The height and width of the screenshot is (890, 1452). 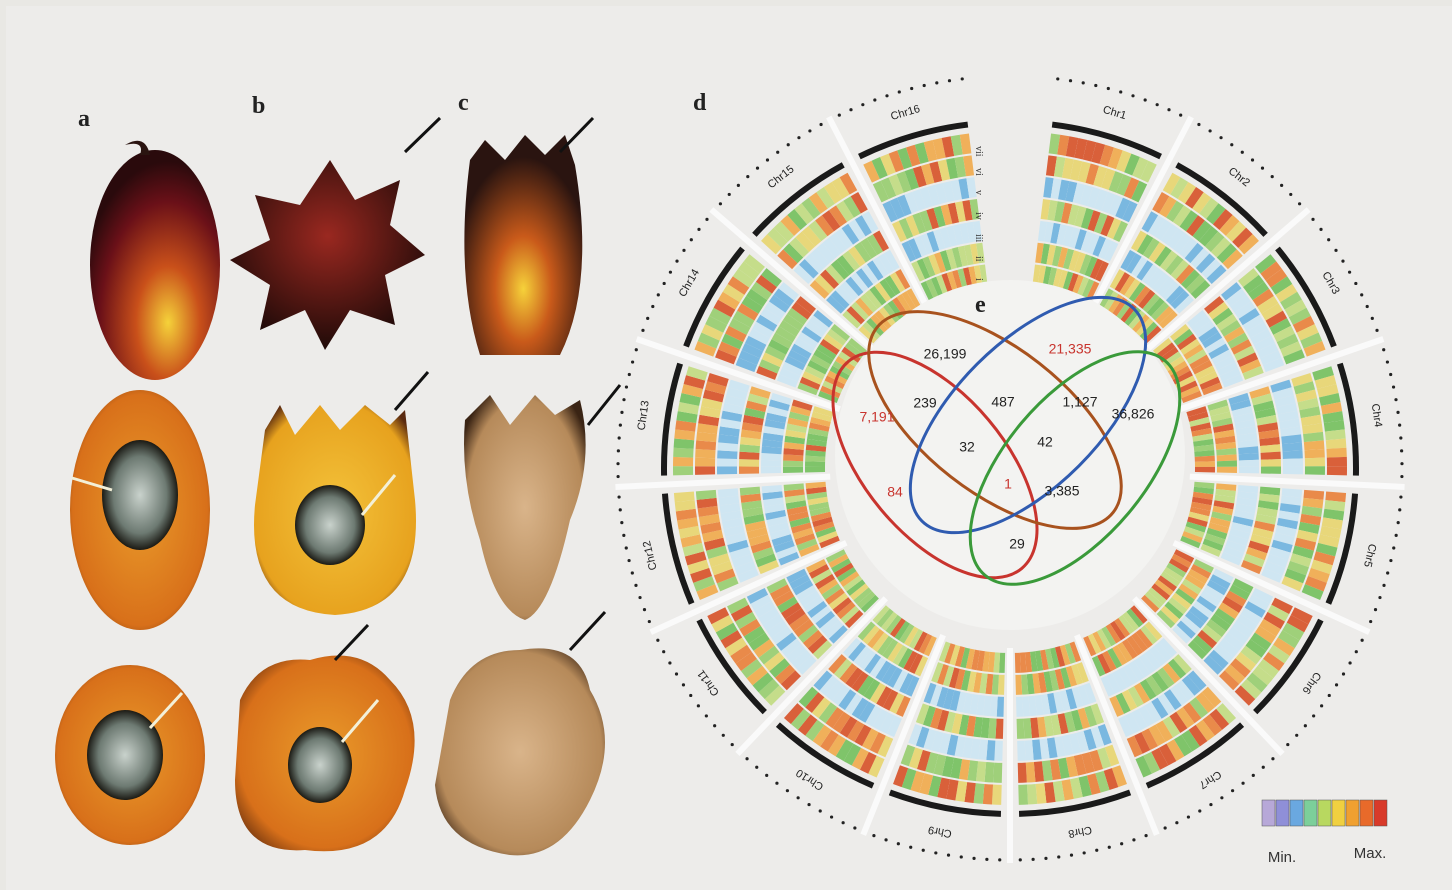 What do you see at coordinates (1282, 374) in the screenshot?
I see `sector-divider` at bounding box center [1282, 374].